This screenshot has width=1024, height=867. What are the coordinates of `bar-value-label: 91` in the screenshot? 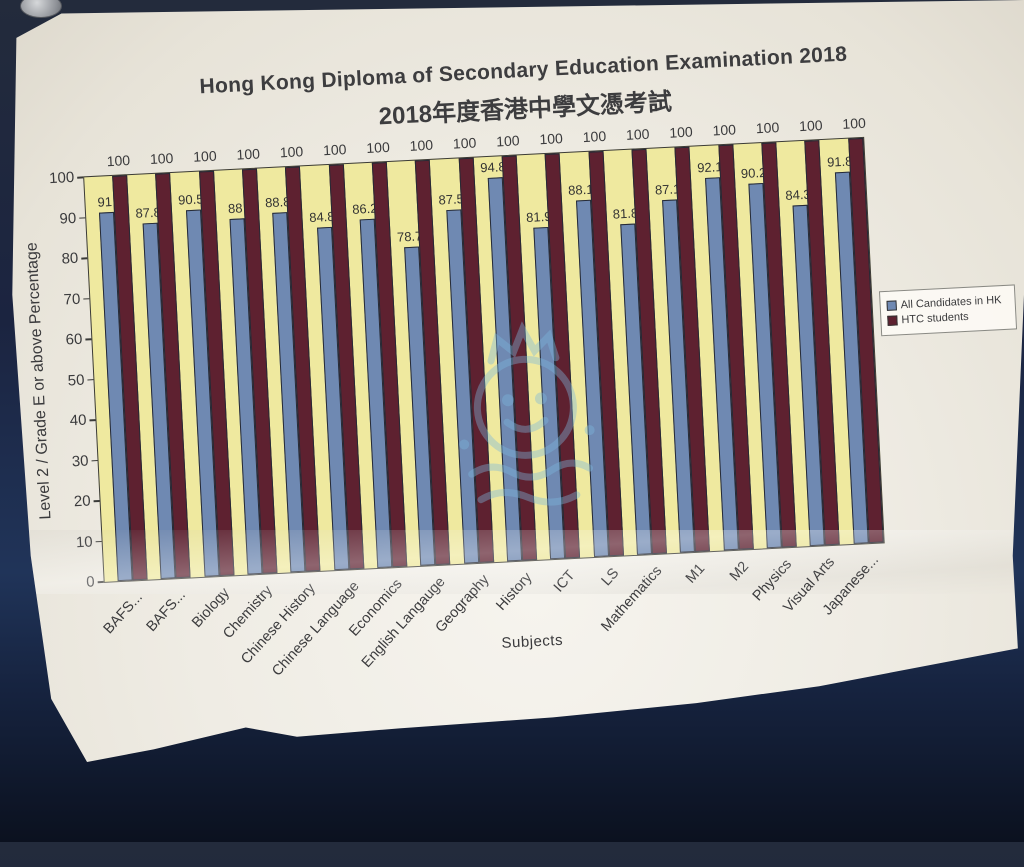 It's located at (105, 202).